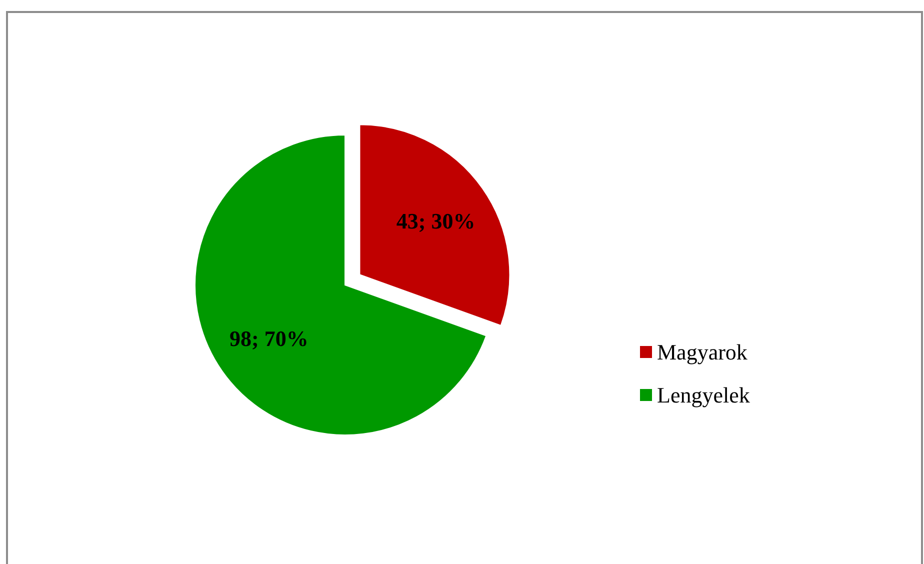 The height and width of the screenshot is (564, 924). What do you see at coordinates (703, 395) in the screenshot?
I see `legend-label: Lengyelek` at bounding box center [703, 395].